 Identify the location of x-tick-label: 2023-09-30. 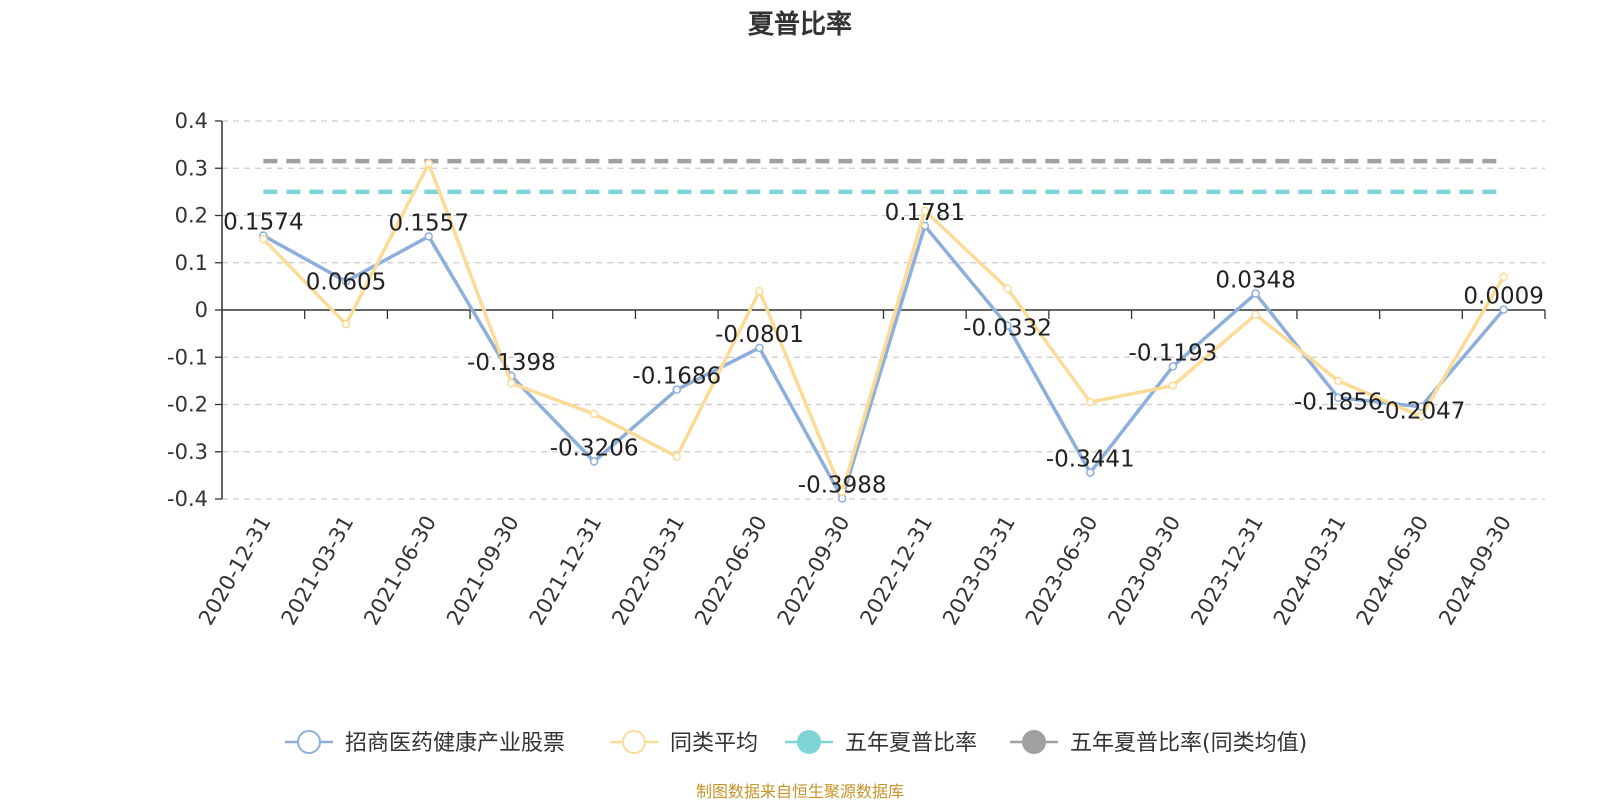
(1144, 571).